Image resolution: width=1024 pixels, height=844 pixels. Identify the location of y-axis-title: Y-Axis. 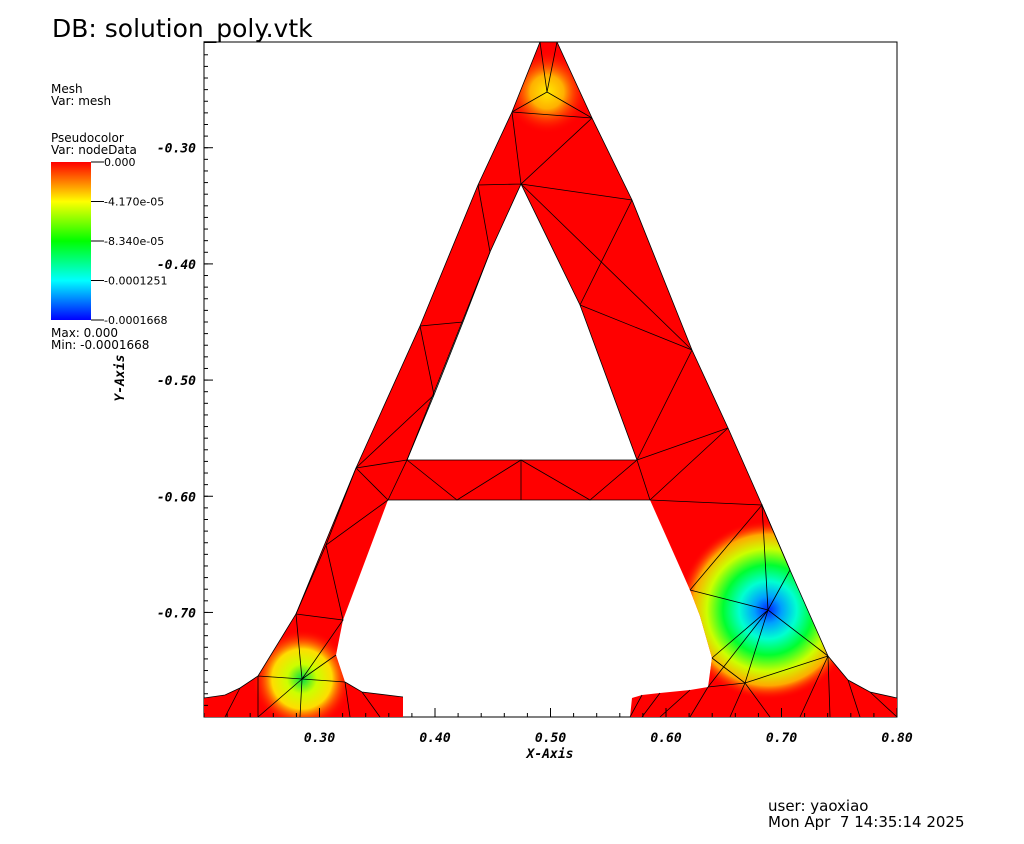
(120, 378).